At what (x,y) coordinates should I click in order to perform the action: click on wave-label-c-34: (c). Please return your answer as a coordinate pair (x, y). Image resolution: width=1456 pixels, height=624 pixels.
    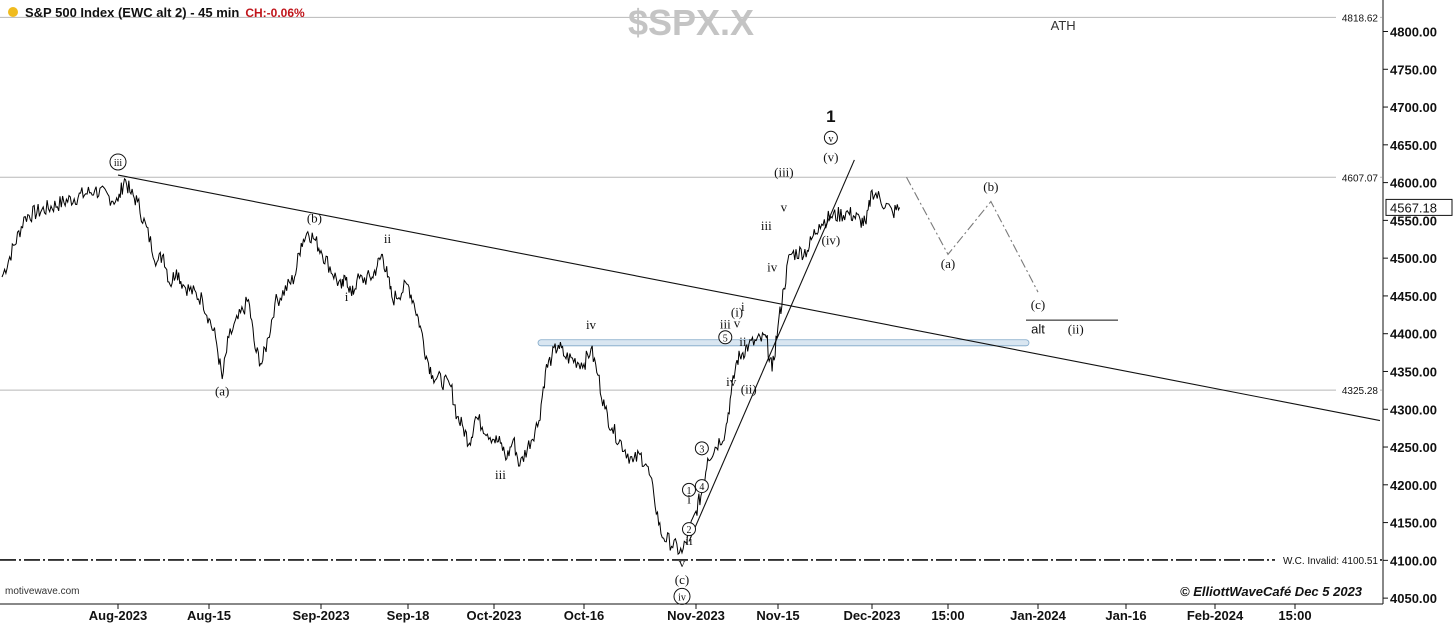
    Looking at the image, I should click on (1038, 304).